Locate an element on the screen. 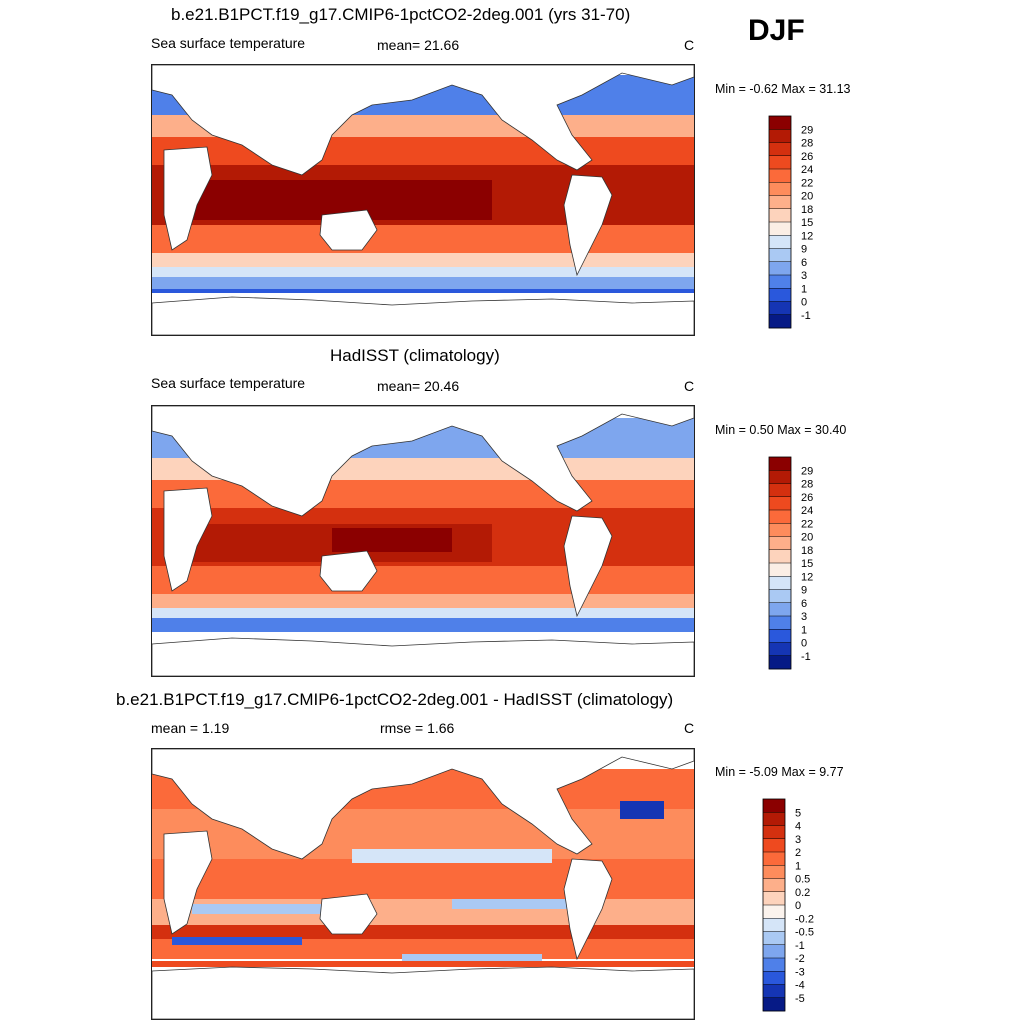 This screenshot has width=1024, height=1024. diff-cool-pacific is located at coordinates (512, 904).